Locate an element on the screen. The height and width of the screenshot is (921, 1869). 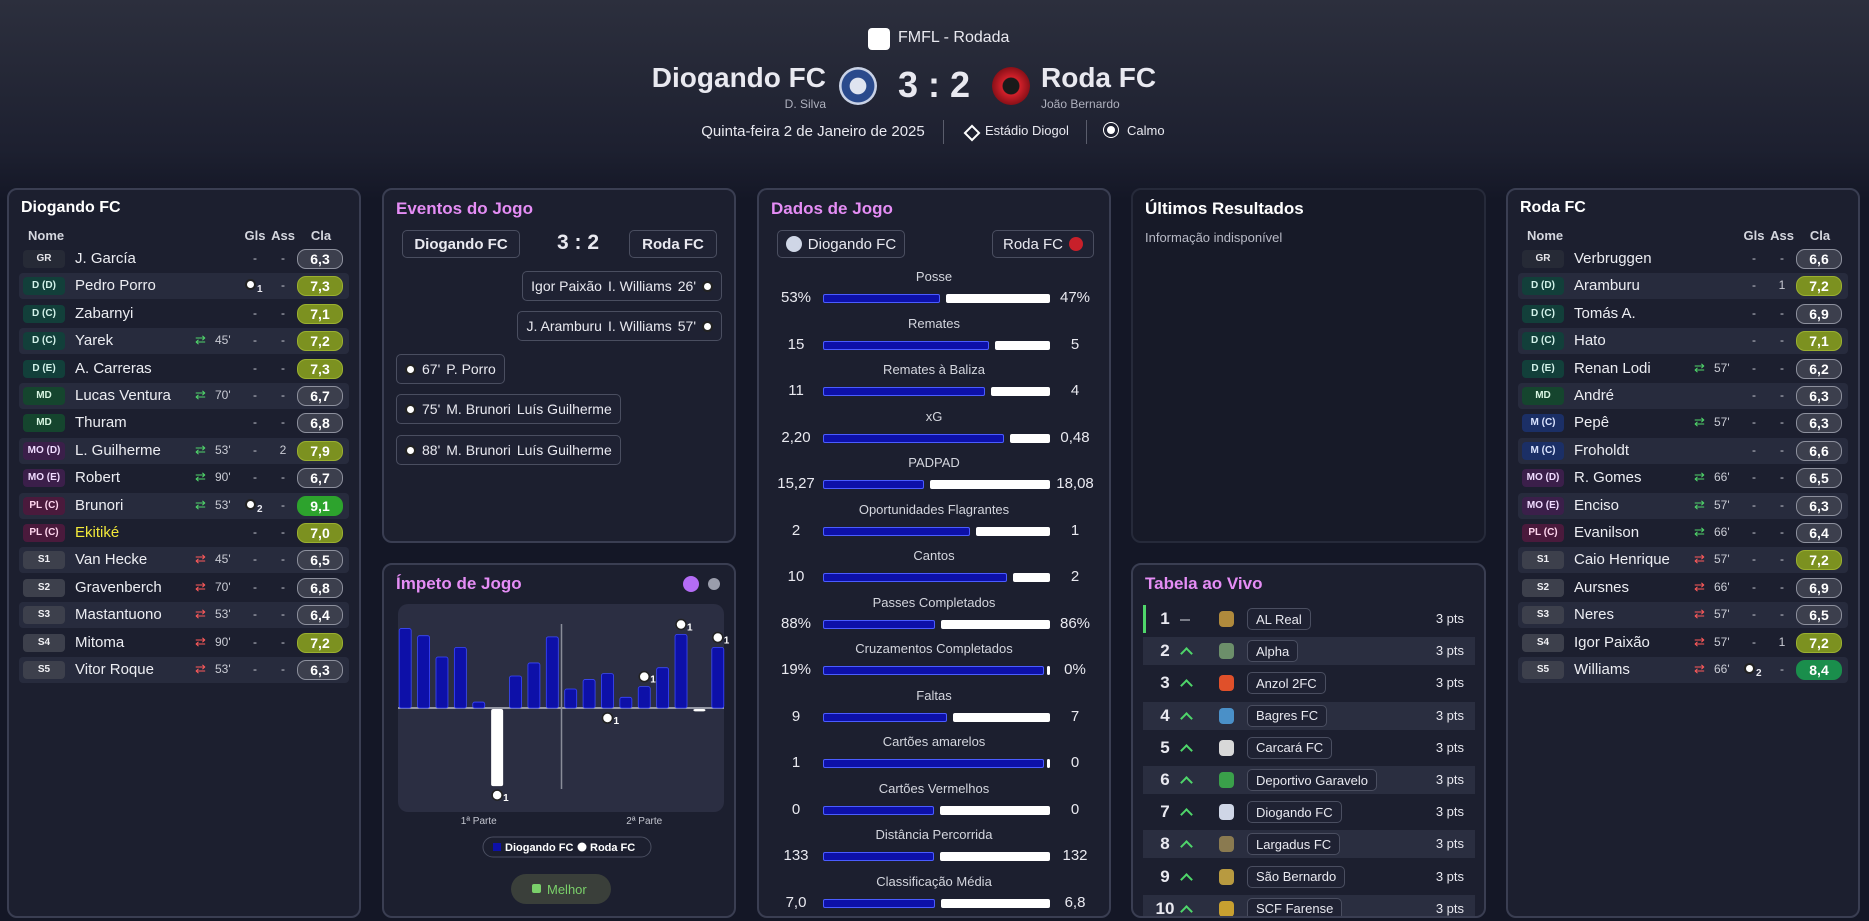
home-bar is located at coordinates (915, 577).